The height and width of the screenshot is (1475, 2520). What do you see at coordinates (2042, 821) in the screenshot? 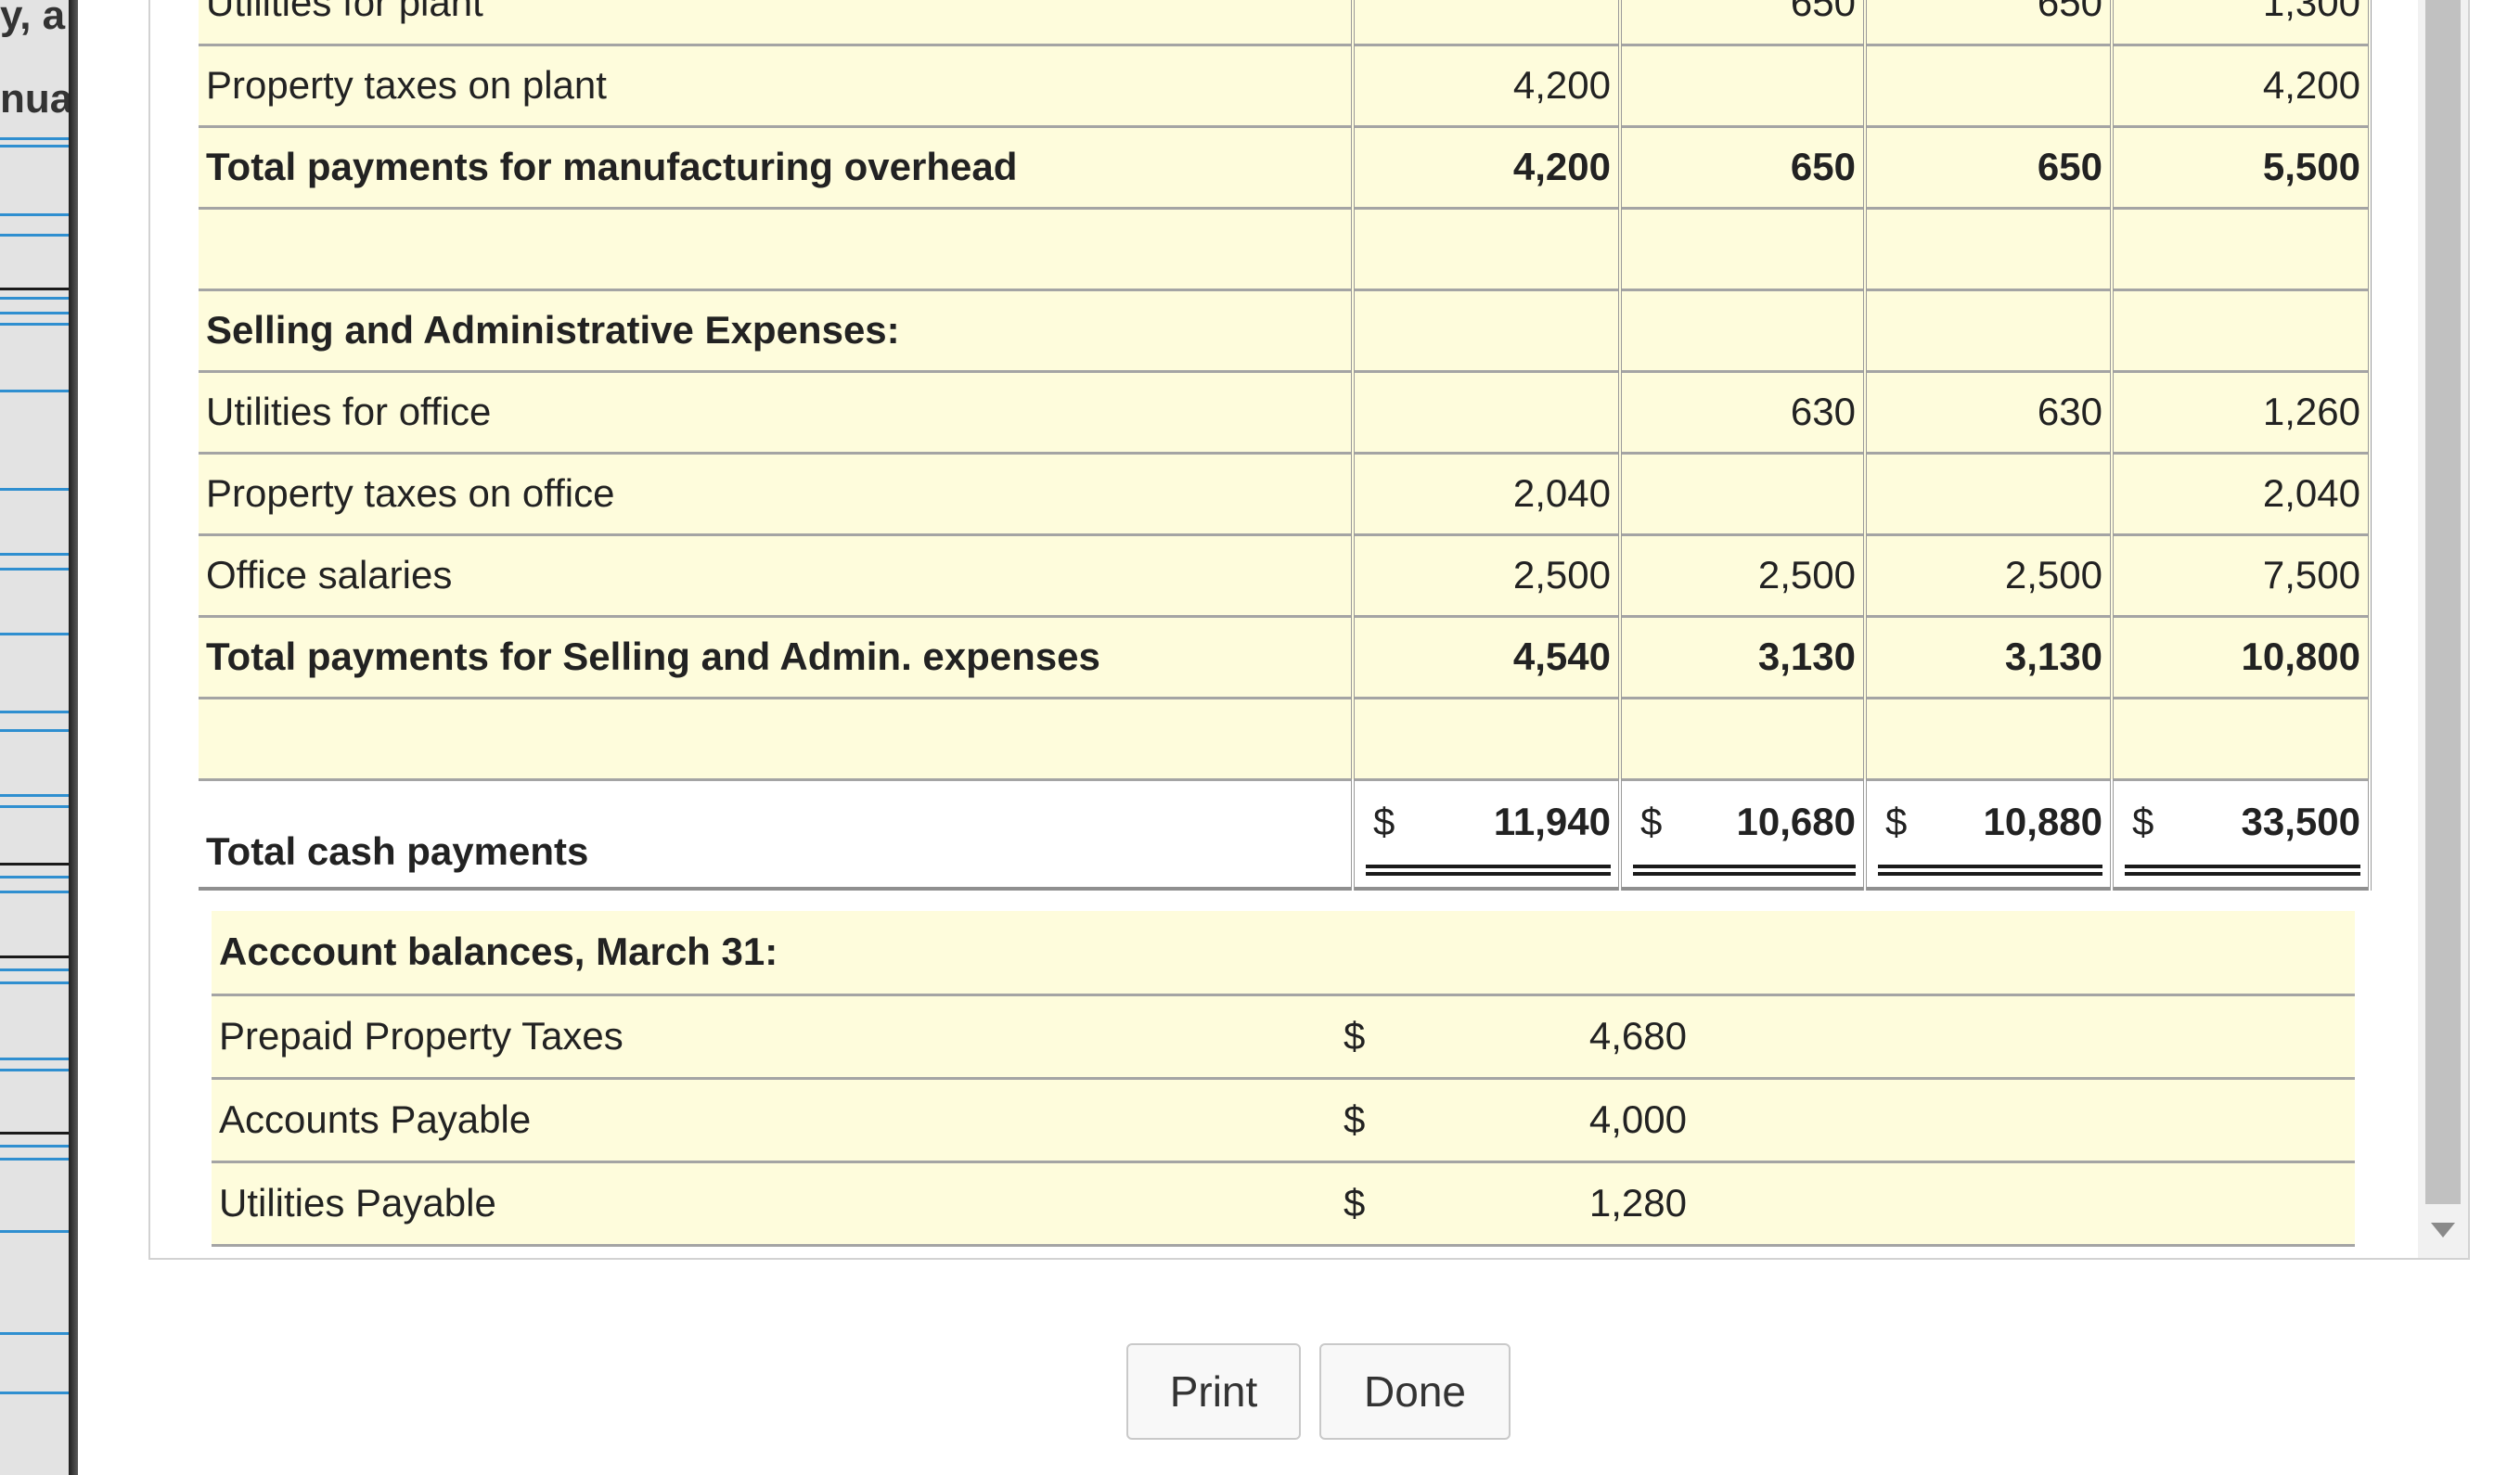
I see `total-value: 10,880` at bounding box center [2042, 821].